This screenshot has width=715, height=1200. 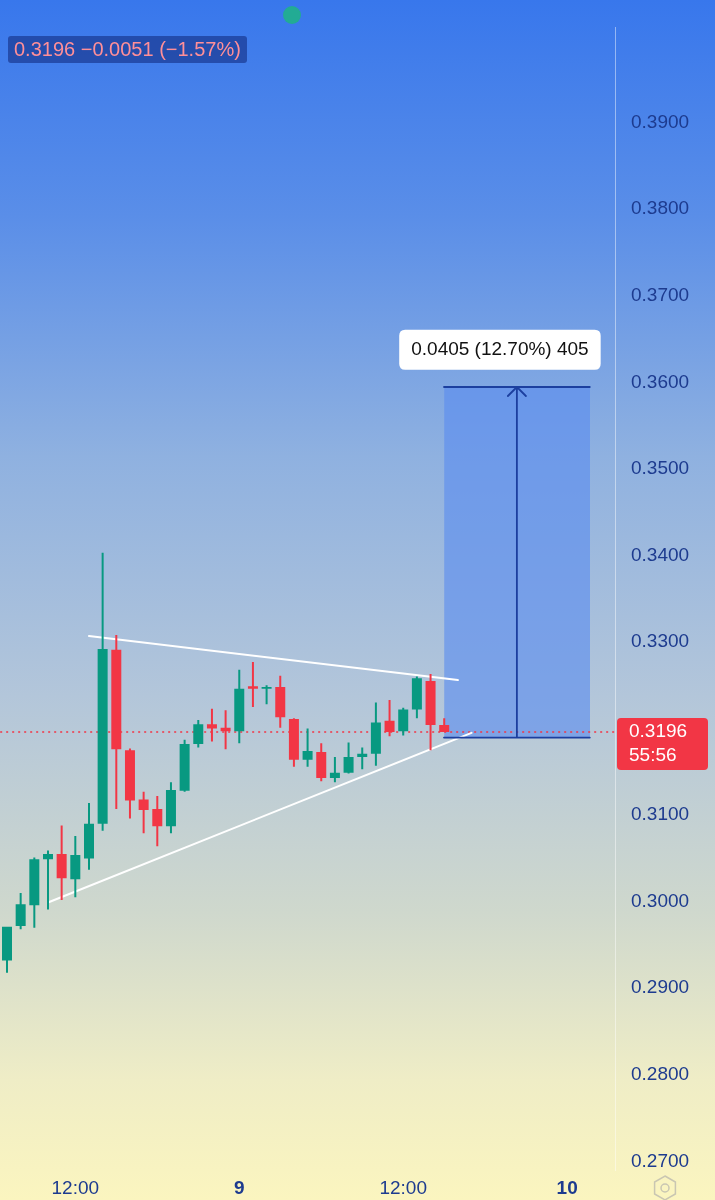 I want to click on y-tick-label: 0.3600, so click(x=660, y=381).